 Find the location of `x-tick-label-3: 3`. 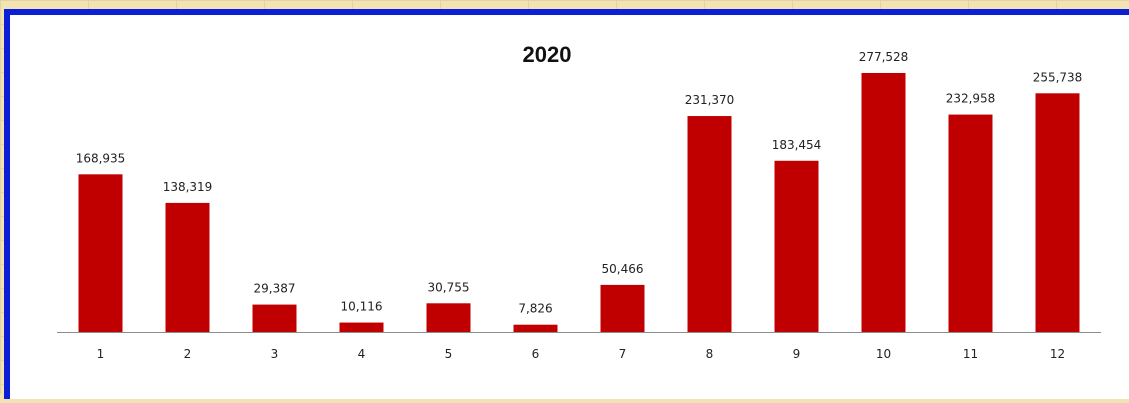

x-tick-label-3: 3 is located at coordinates (275, 354).